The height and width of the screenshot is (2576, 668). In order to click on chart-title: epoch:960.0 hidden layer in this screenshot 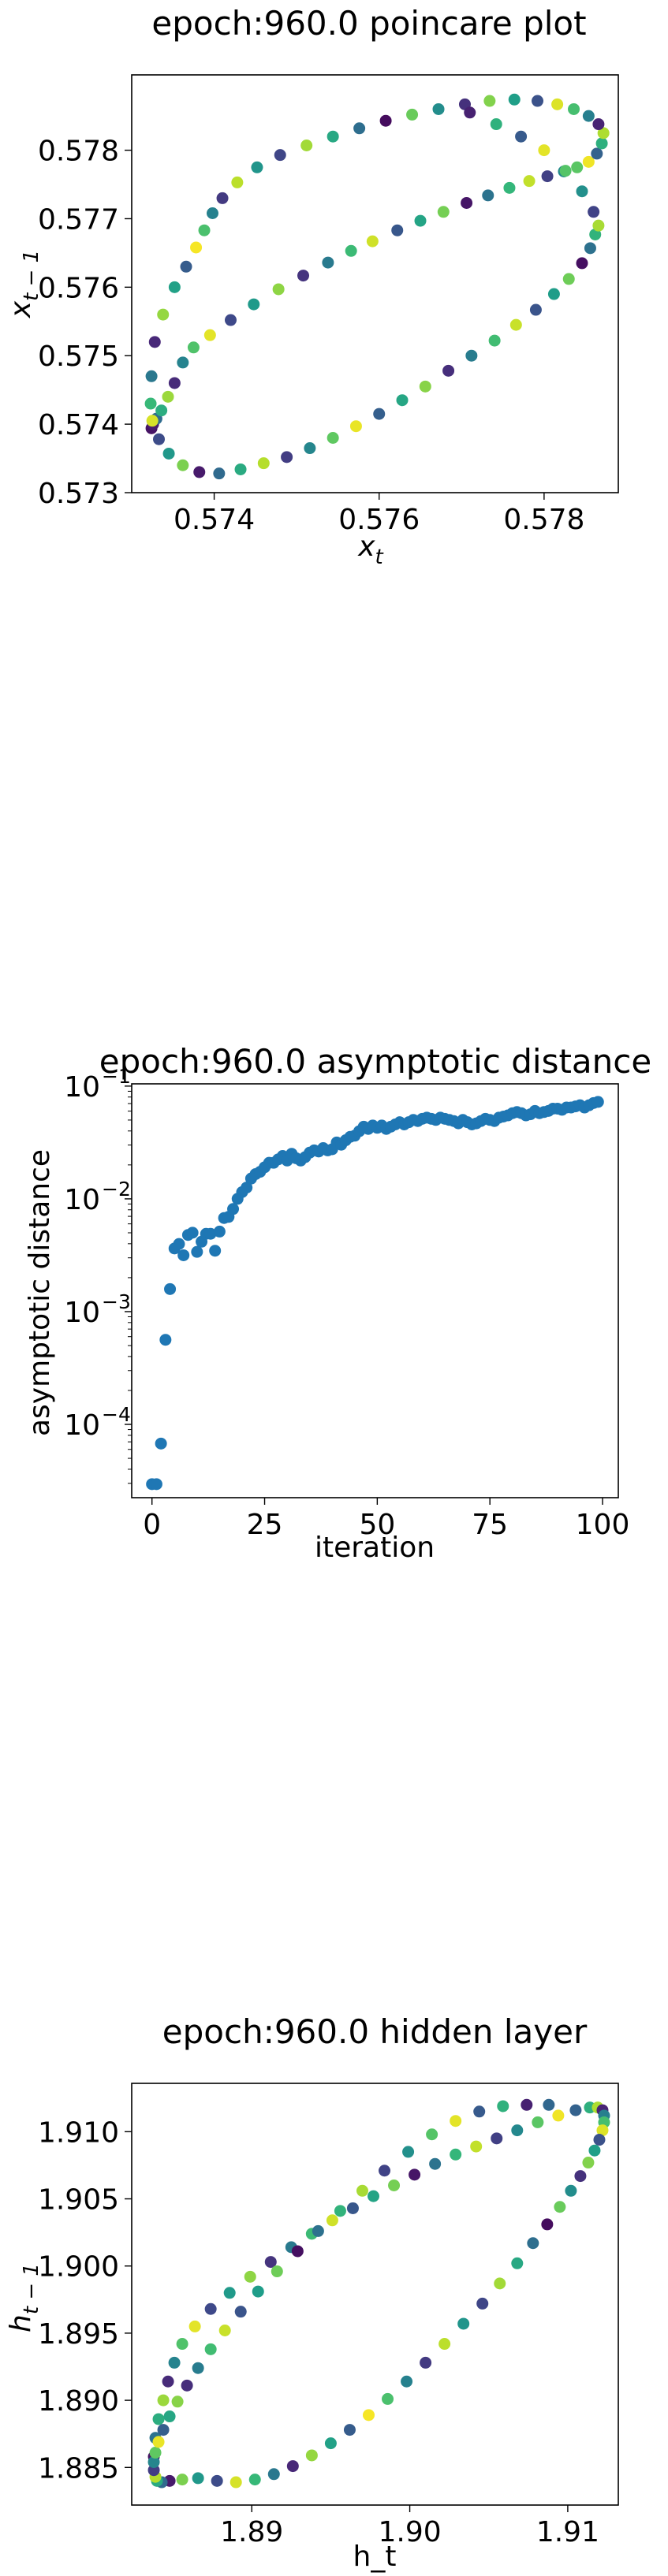, I will do `click(375, 2031)`.